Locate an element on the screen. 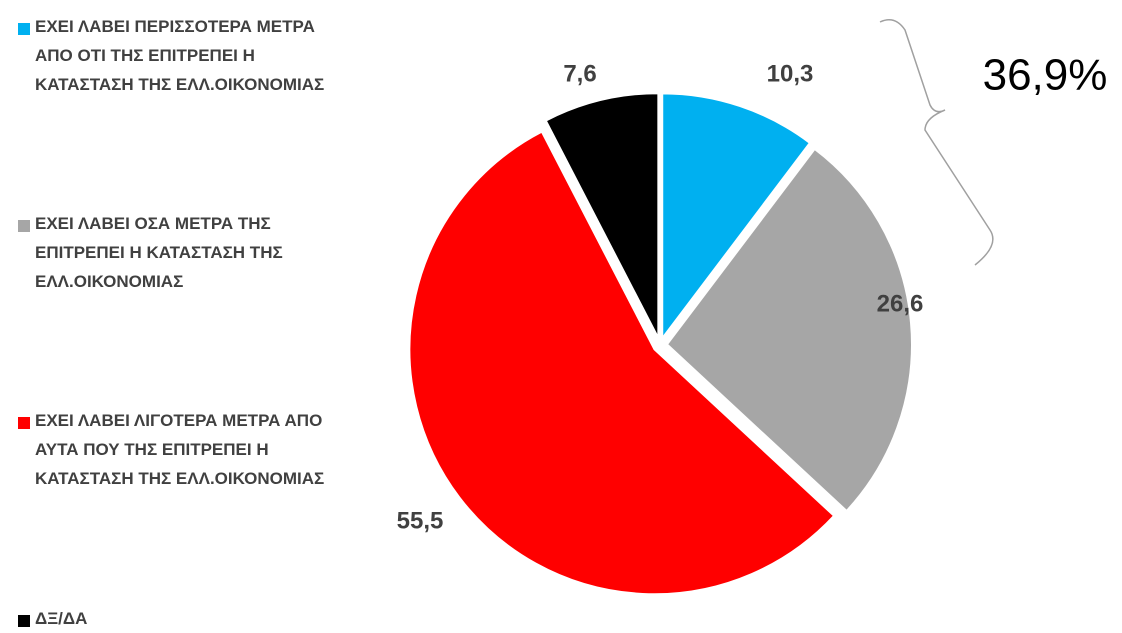 The width and height of the screenshot is (1122, 633). legend-item: ΔΞ/ΔΑ is located at coordinates (188, 621).